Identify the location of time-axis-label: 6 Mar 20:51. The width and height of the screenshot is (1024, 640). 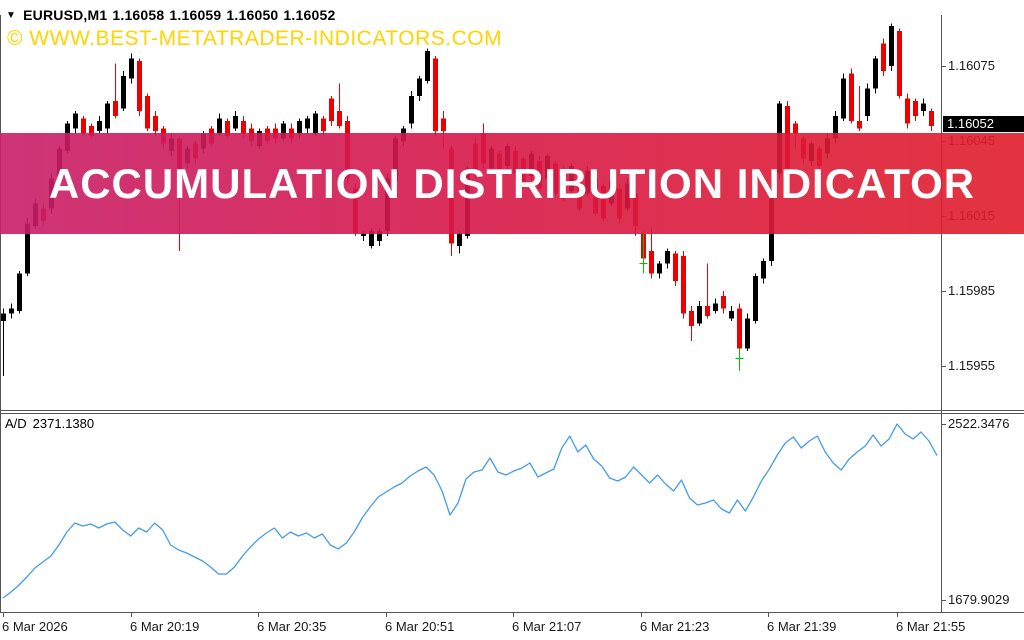
(420, 626).